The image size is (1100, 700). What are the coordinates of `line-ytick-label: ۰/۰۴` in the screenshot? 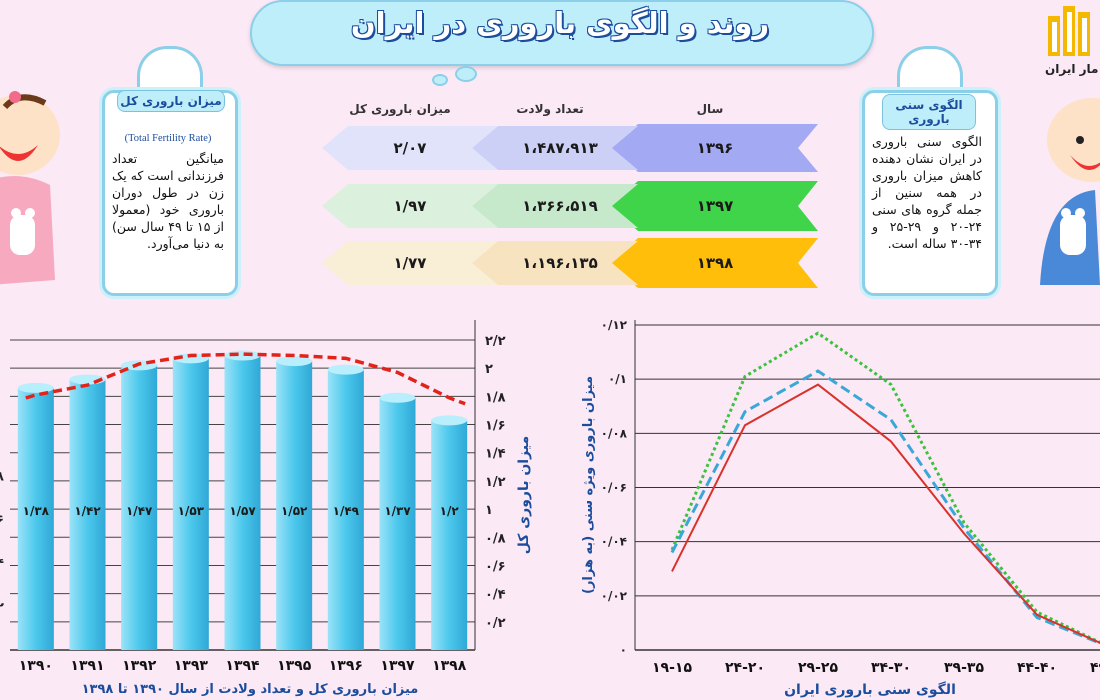 It's located at (614, 542).